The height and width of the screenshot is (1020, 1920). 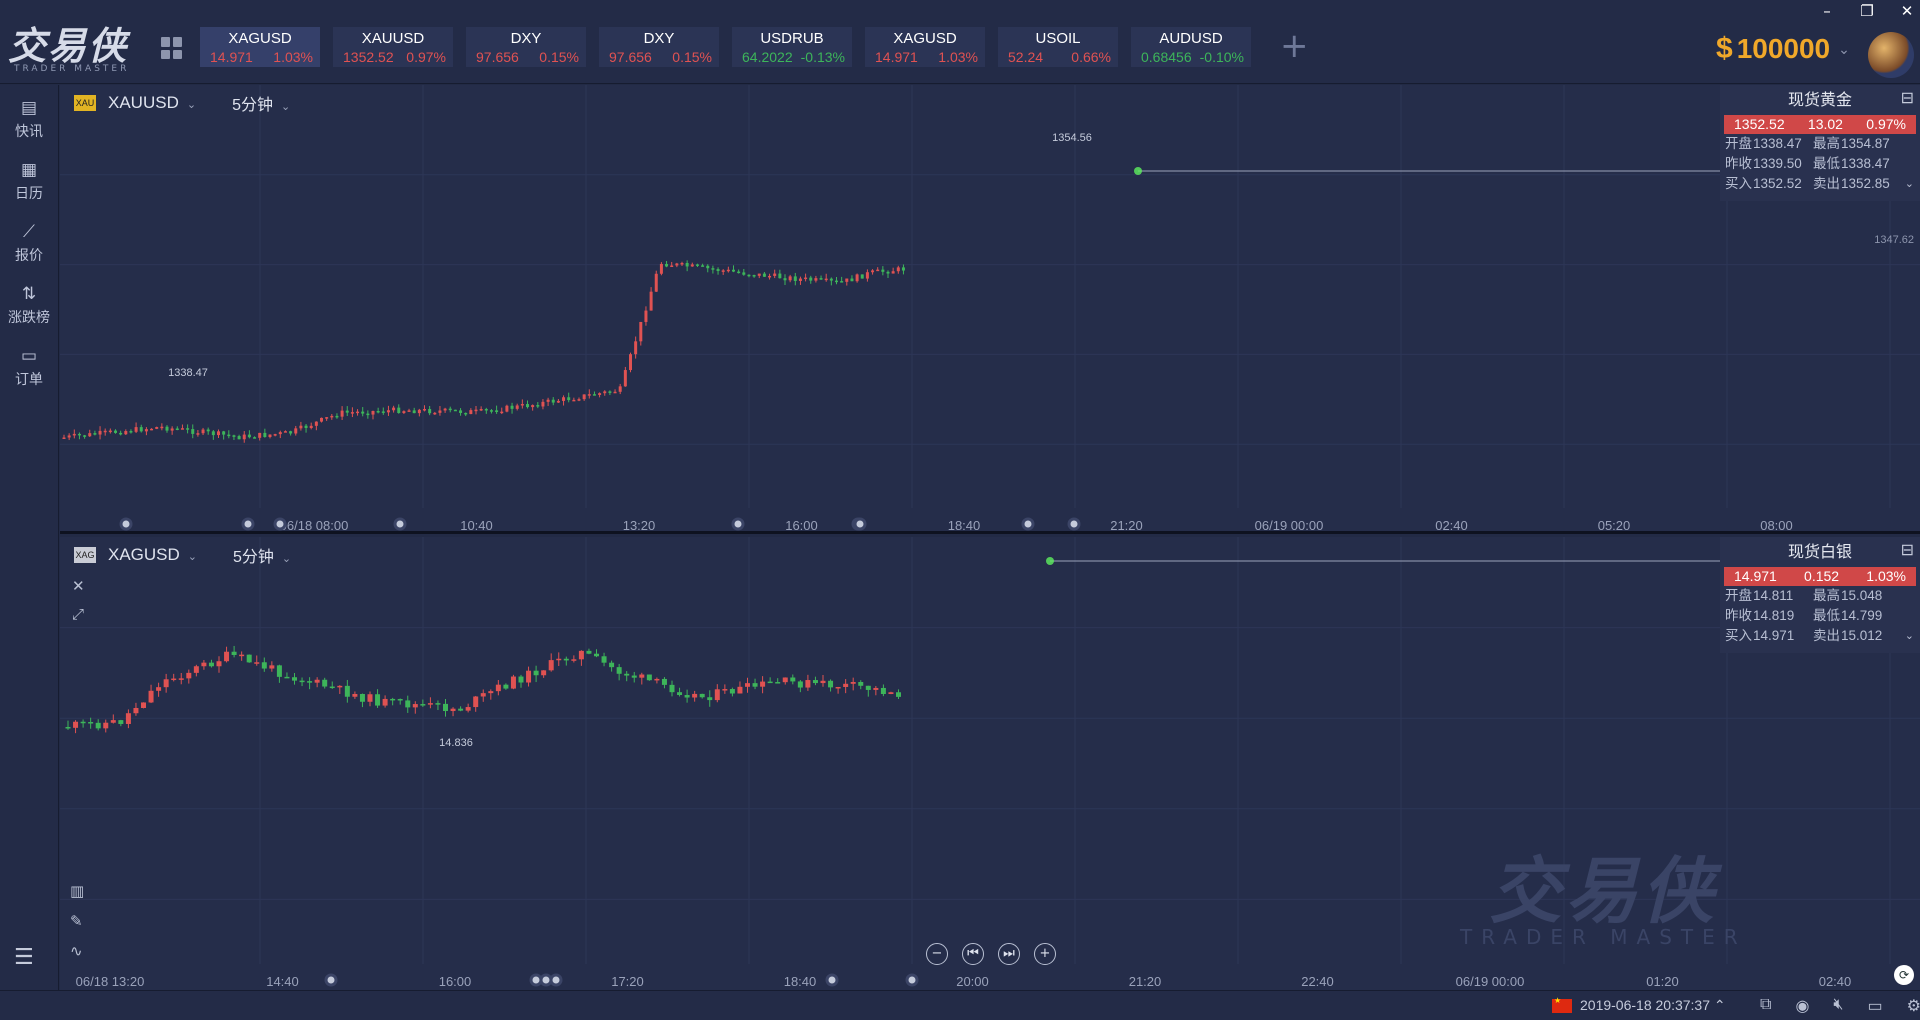 I want to click on watermark-text: 交易侠, so click(x=1603, y=891).